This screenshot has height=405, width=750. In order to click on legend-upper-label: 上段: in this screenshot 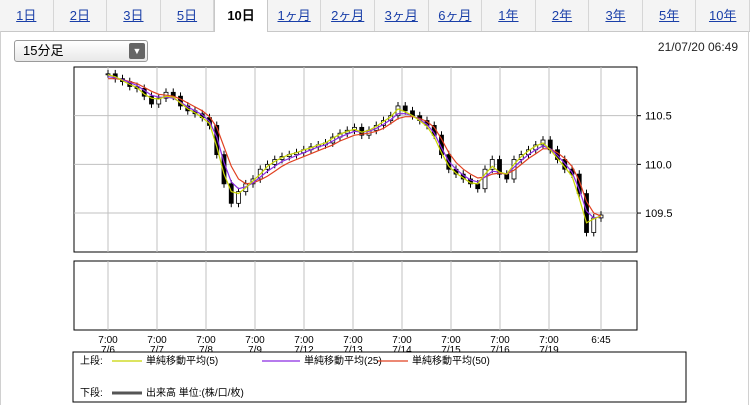, I will do `click(91, 360)`.